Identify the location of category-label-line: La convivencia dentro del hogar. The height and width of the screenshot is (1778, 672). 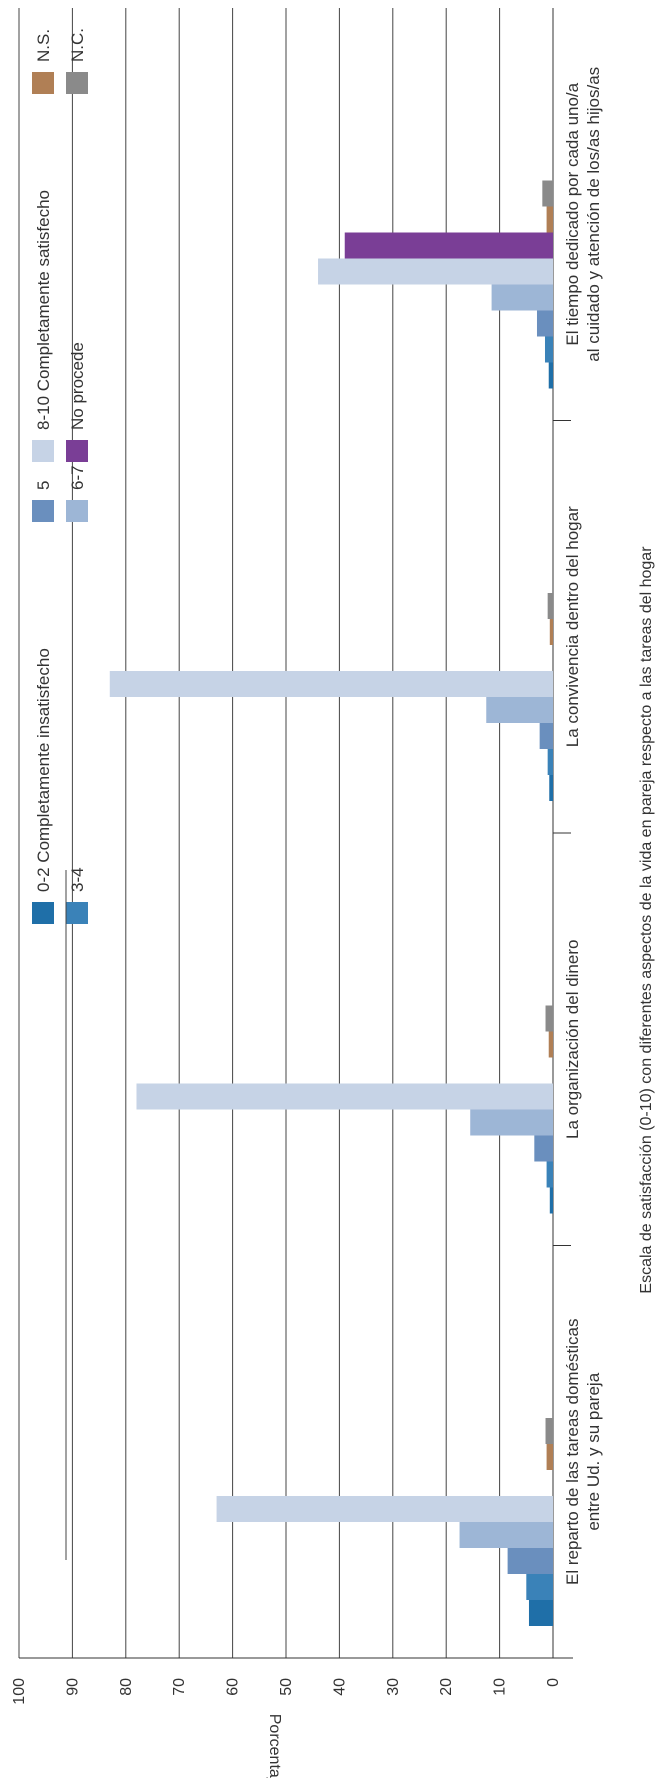
(572, 626).